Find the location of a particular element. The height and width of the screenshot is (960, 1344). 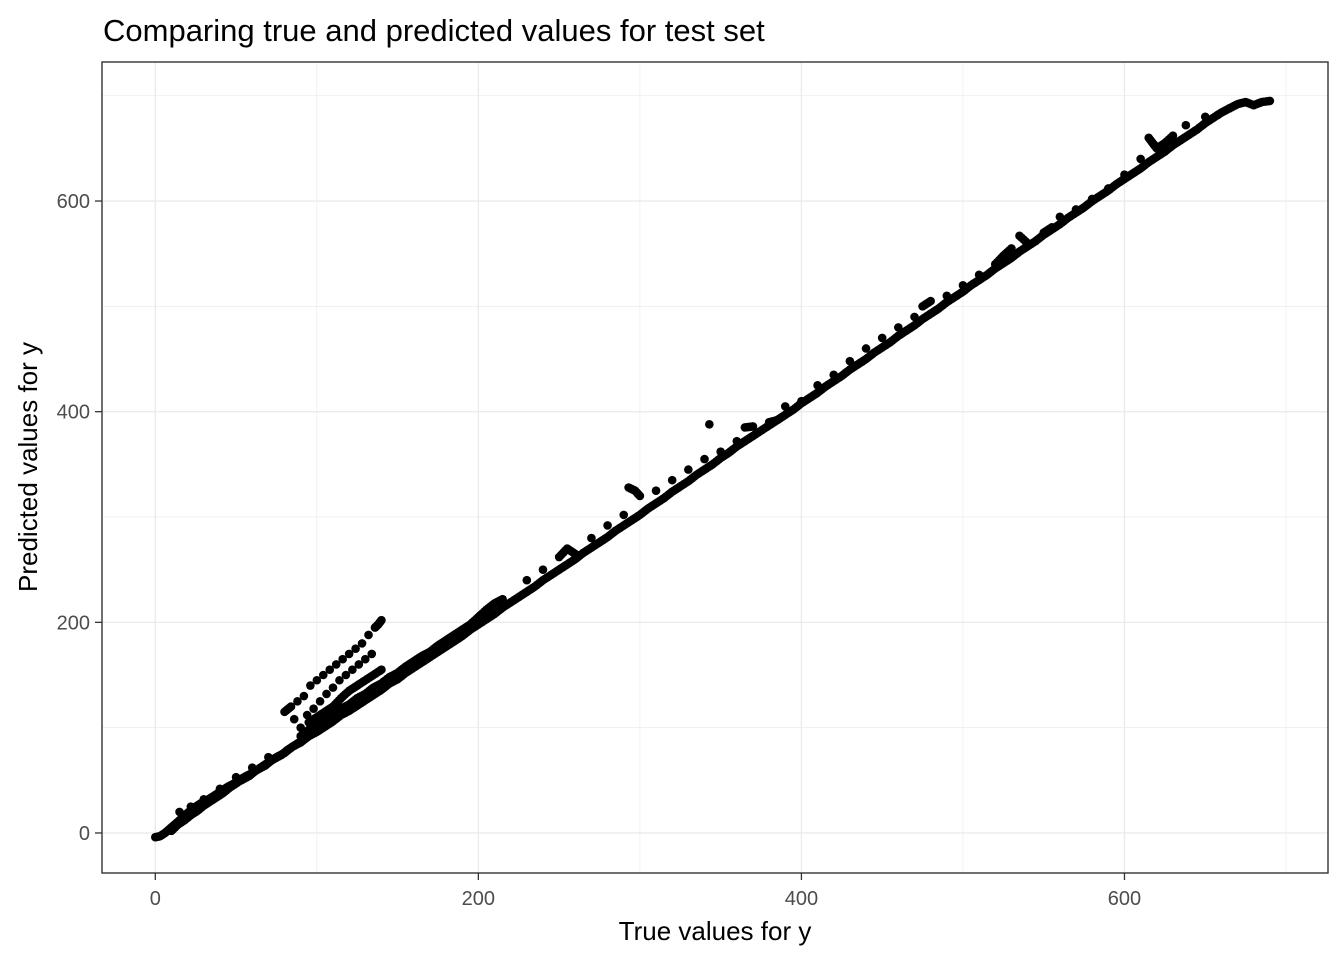

x-axis-ticks: 0 200 400 600 is located at coordinates (645, 891).